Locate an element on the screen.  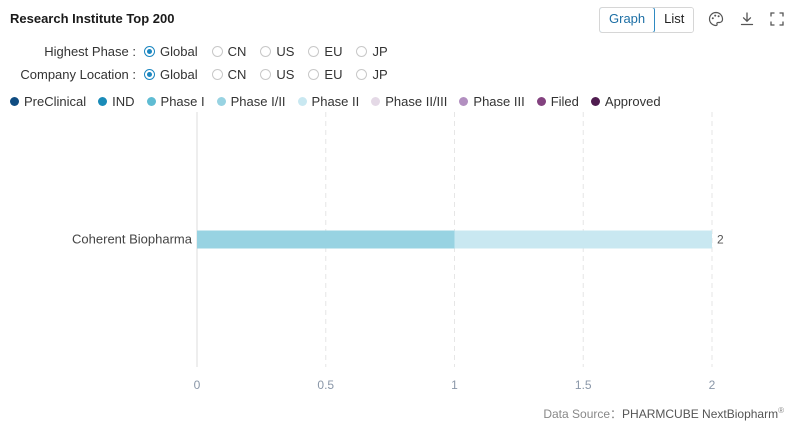
legend-label: Phase II is located at coordinates (335, 101).